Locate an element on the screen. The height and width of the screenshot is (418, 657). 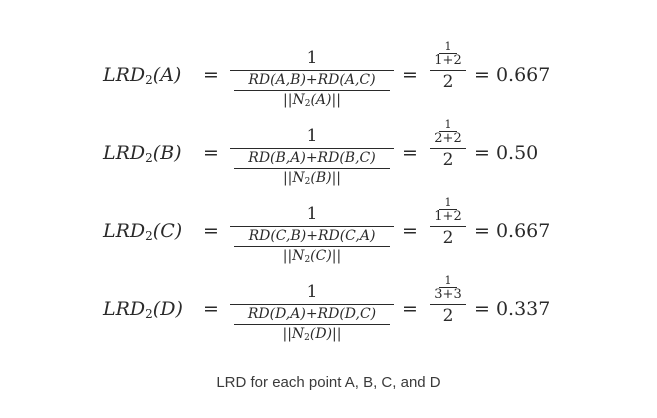
equation-lhs: LRD2(A) is located at coordinates (142, 75).